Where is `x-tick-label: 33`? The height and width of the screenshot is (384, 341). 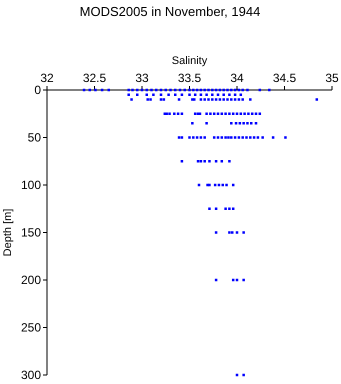 x-tick-label: 33 is located at coordinates (142, 78).